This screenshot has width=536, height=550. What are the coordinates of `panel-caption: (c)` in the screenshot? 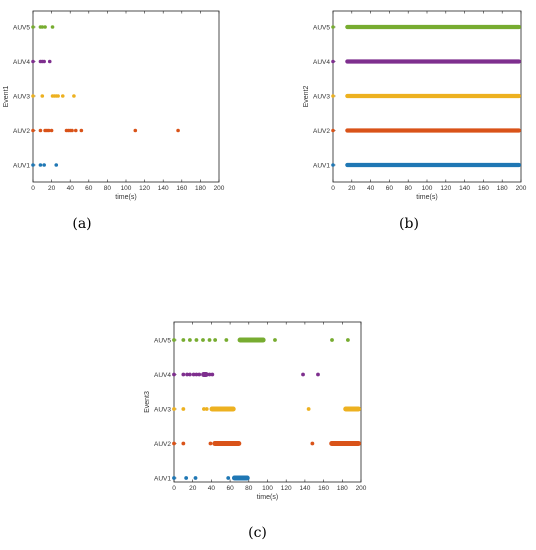 It's located at (257, 533).